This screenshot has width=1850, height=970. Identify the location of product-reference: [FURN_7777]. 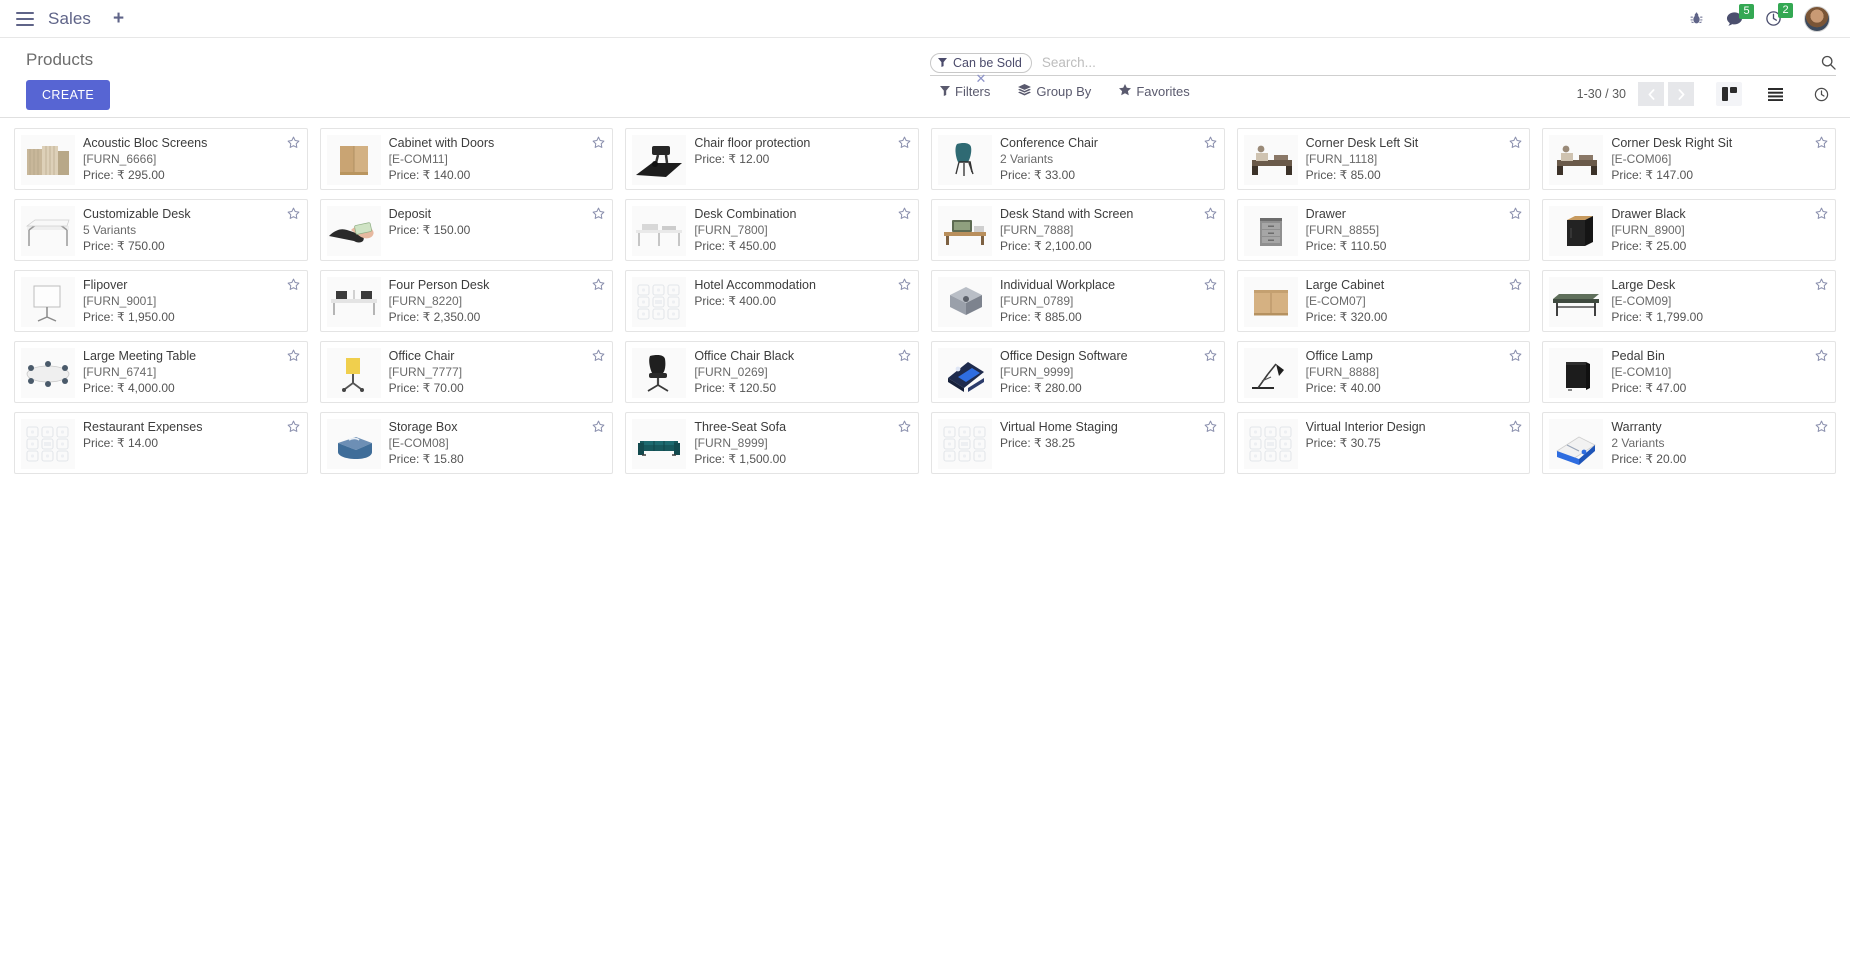
(425, 372).